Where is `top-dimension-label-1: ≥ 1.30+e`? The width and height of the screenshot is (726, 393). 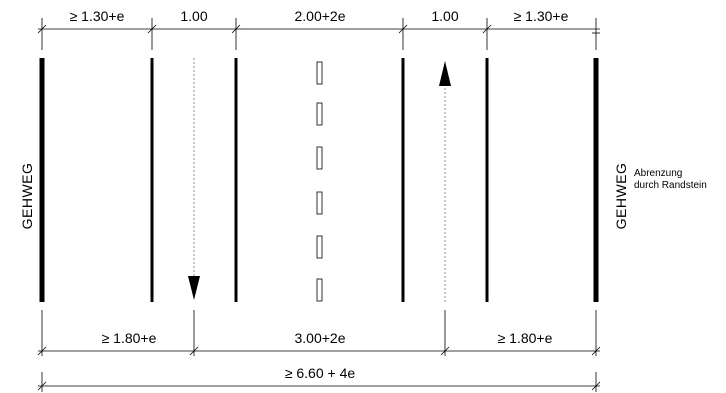
top-dimension-label-1: ≥ 1.30+e is located at coordinates (97, 16).